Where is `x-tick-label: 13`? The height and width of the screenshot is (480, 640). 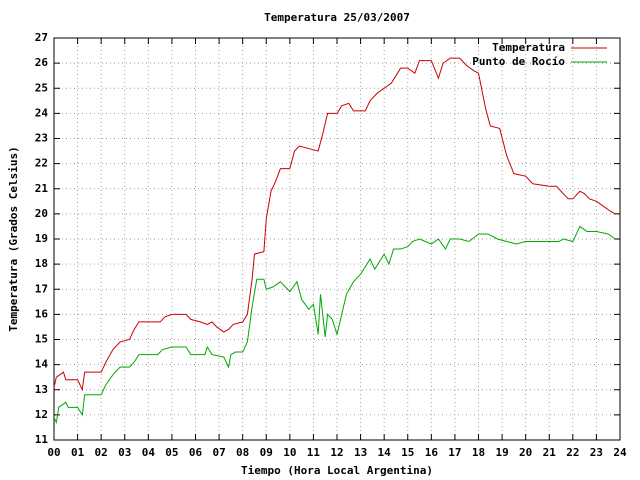 x-tick-label: 13 is located at coordinates (360, 452).